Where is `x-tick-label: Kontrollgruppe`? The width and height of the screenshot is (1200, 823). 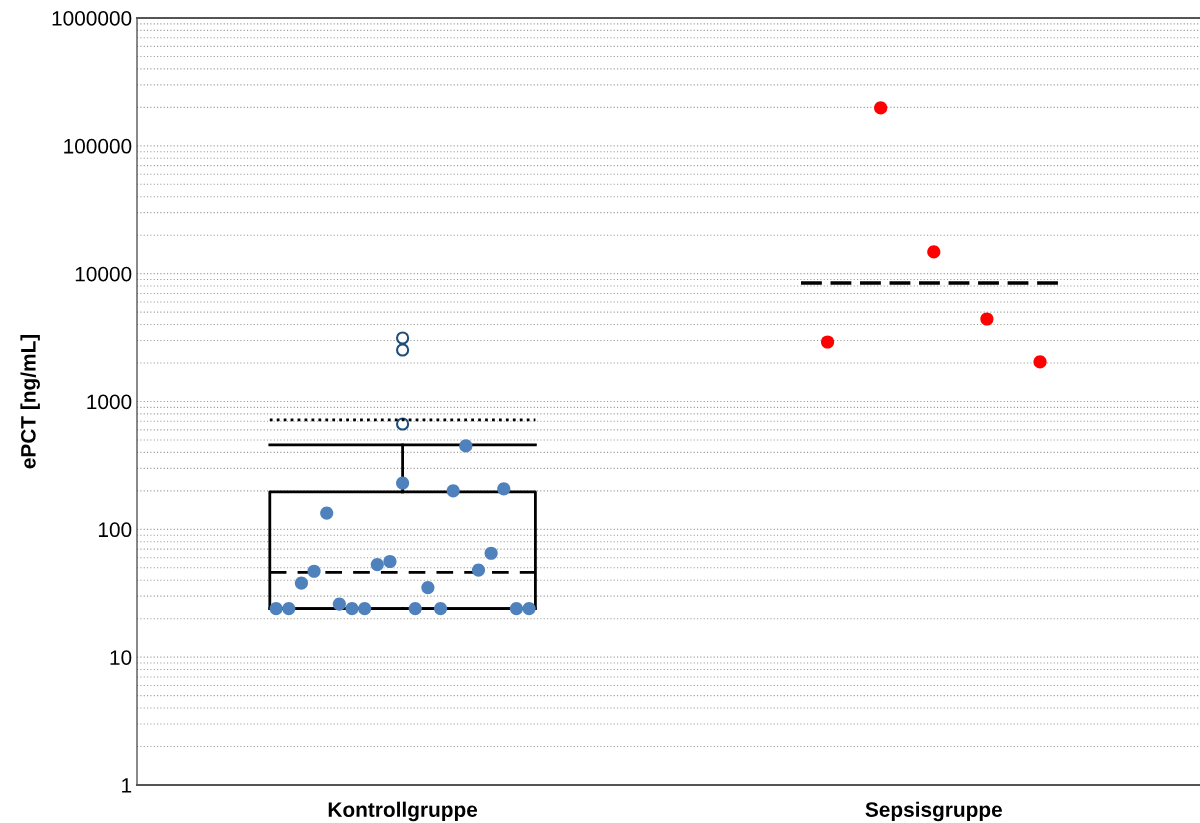
x-tick-label: Kontrollgruppe is located at coordinates (403, 811).